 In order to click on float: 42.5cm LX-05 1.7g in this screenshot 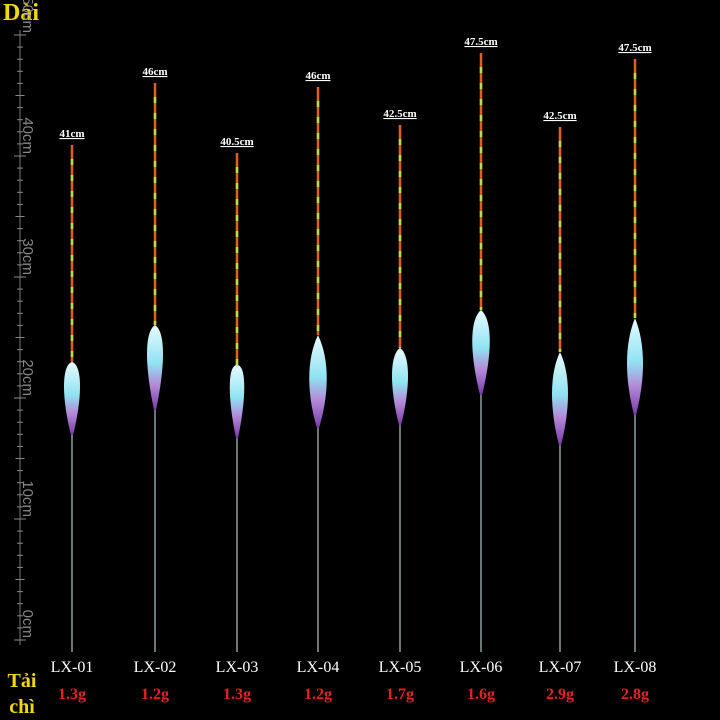, I will do `click(400, 405)`.